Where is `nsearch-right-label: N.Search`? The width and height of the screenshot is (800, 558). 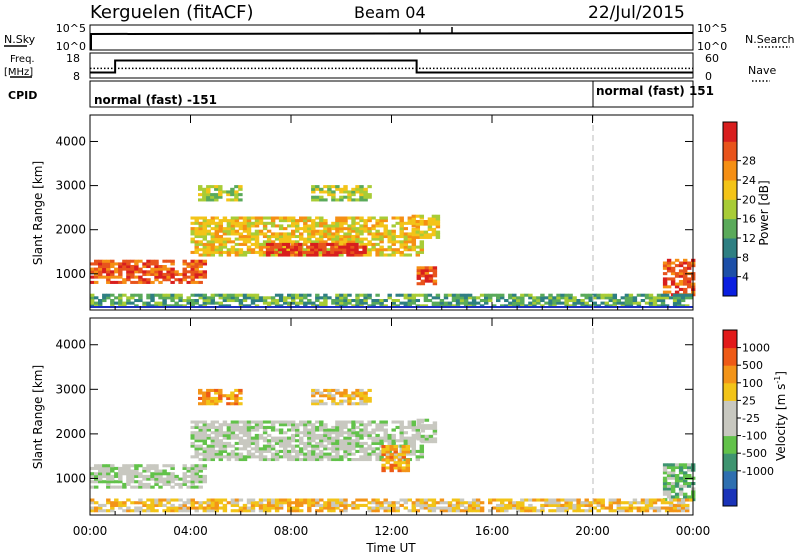
nsearch-right-label: N.Search is located at coordinates (770, 39).